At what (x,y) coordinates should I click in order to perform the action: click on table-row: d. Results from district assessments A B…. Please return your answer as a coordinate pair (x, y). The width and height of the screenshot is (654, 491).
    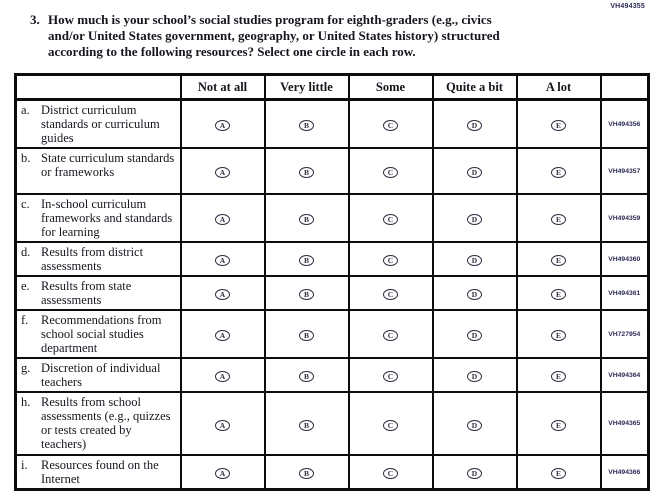
    Looking at the image, I should click on (332, 259).